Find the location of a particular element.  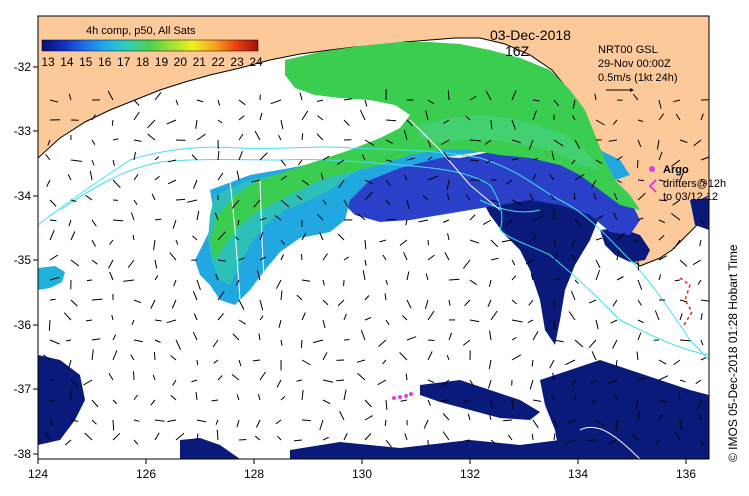

lat-axis is located at coordinates (35, 260).